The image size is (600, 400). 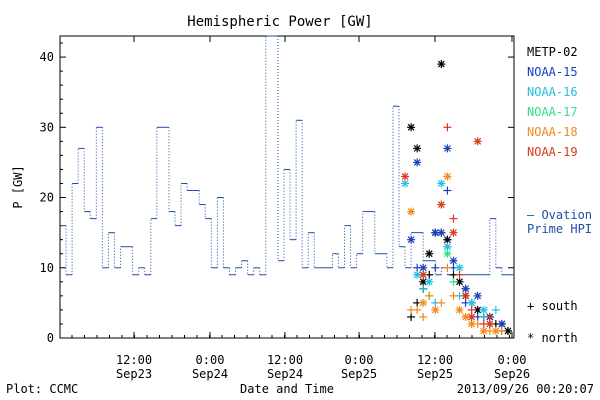 I want to click on legend-entry: NOAA-17, so click(x=552, y=112).